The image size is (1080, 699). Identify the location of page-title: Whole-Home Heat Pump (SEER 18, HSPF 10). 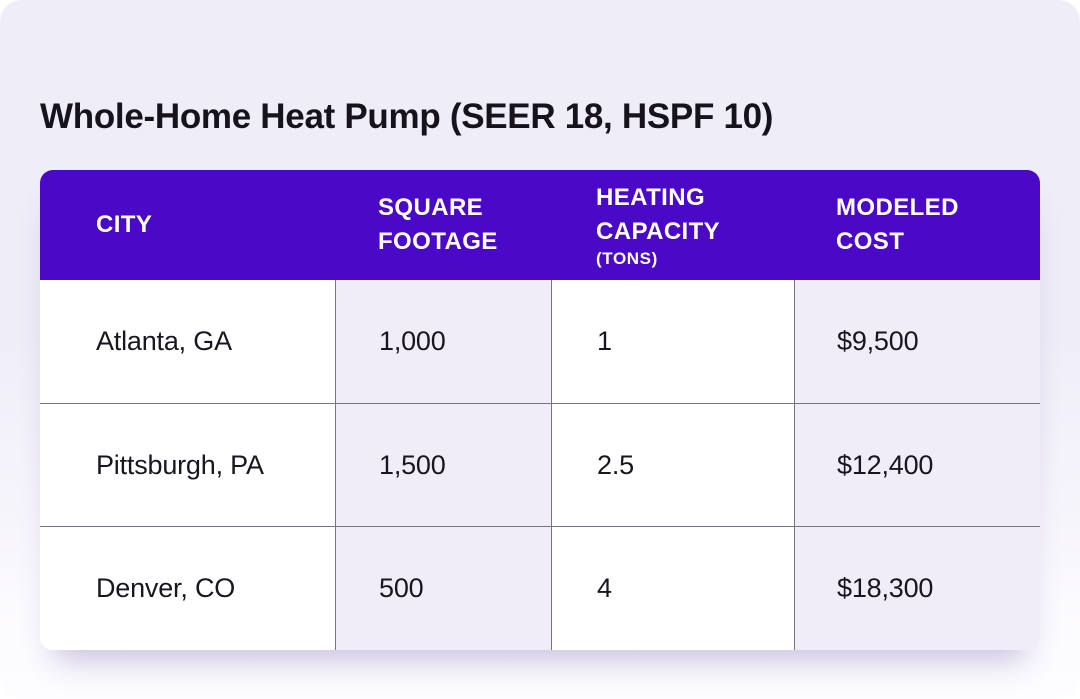
(407, 117).